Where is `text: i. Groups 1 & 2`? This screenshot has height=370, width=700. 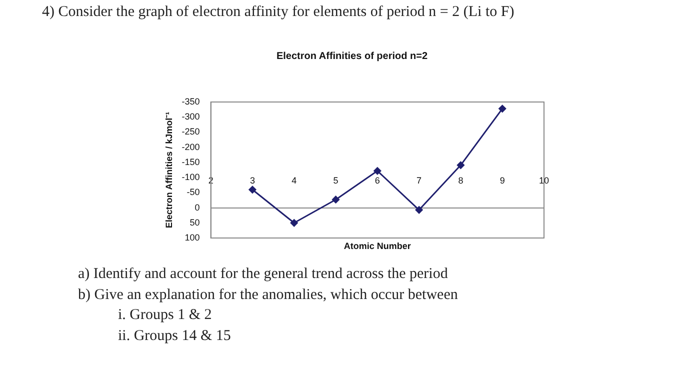
text: i. Groups 1 & 2 is located at coordinates (165, 315).